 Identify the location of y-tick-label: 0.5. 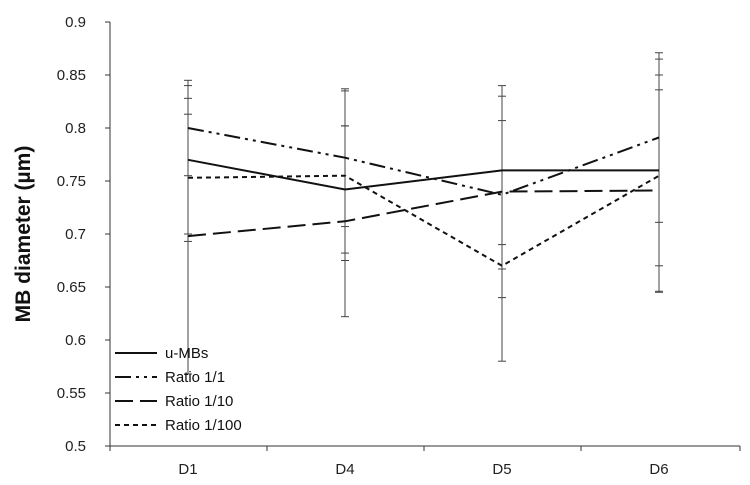
(75, 446).